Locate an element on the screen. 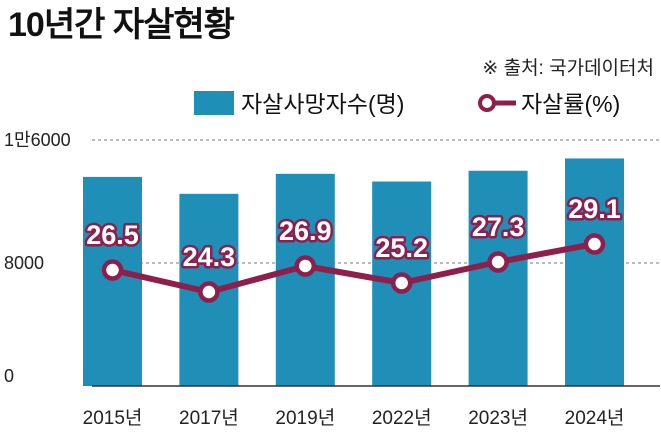  rate-data-label: 27.3 is located at coordinates (498, 227).